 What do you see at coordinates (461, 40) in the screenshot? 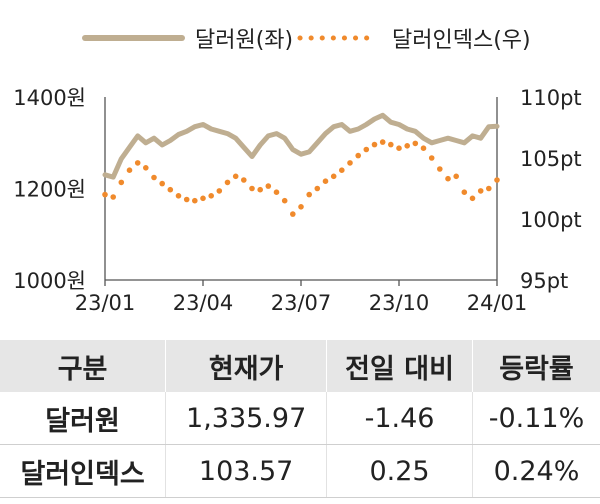
I see `legend-label-dollar-index: 달러인덱스(우)` at bounding box center [461, 40].